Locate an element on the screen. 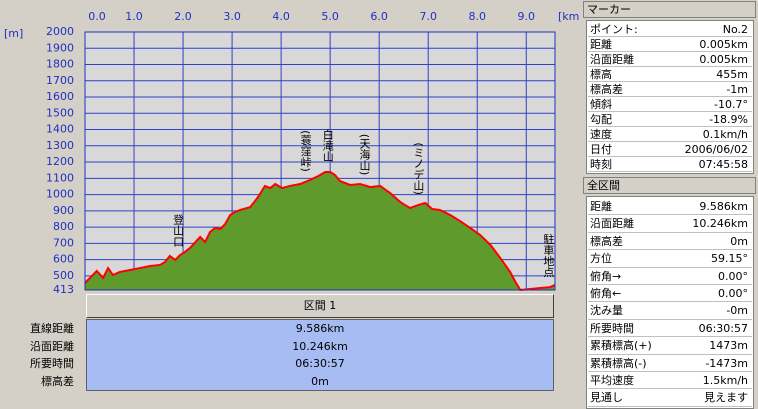  marker-row: 勾配 -18.9% is located at coordinates (670, 119).